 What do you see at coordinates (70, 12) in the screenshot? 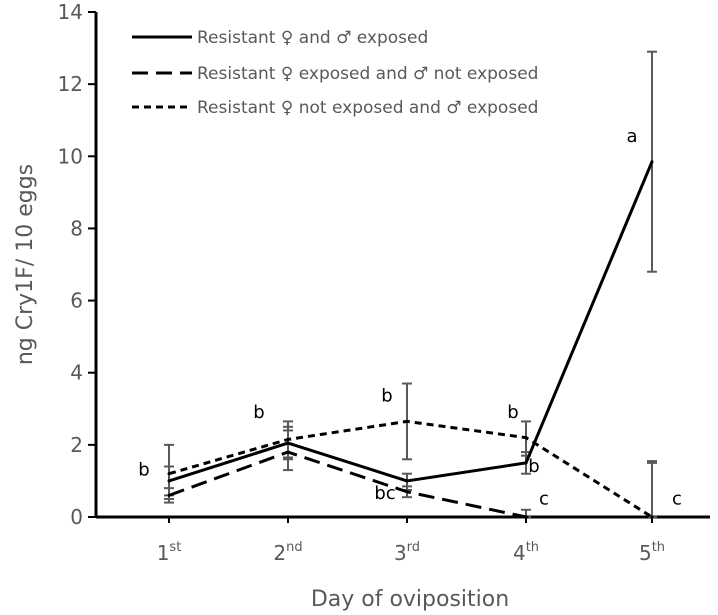
I see `y-tick-label: 14` at bounding box center [70, 12].